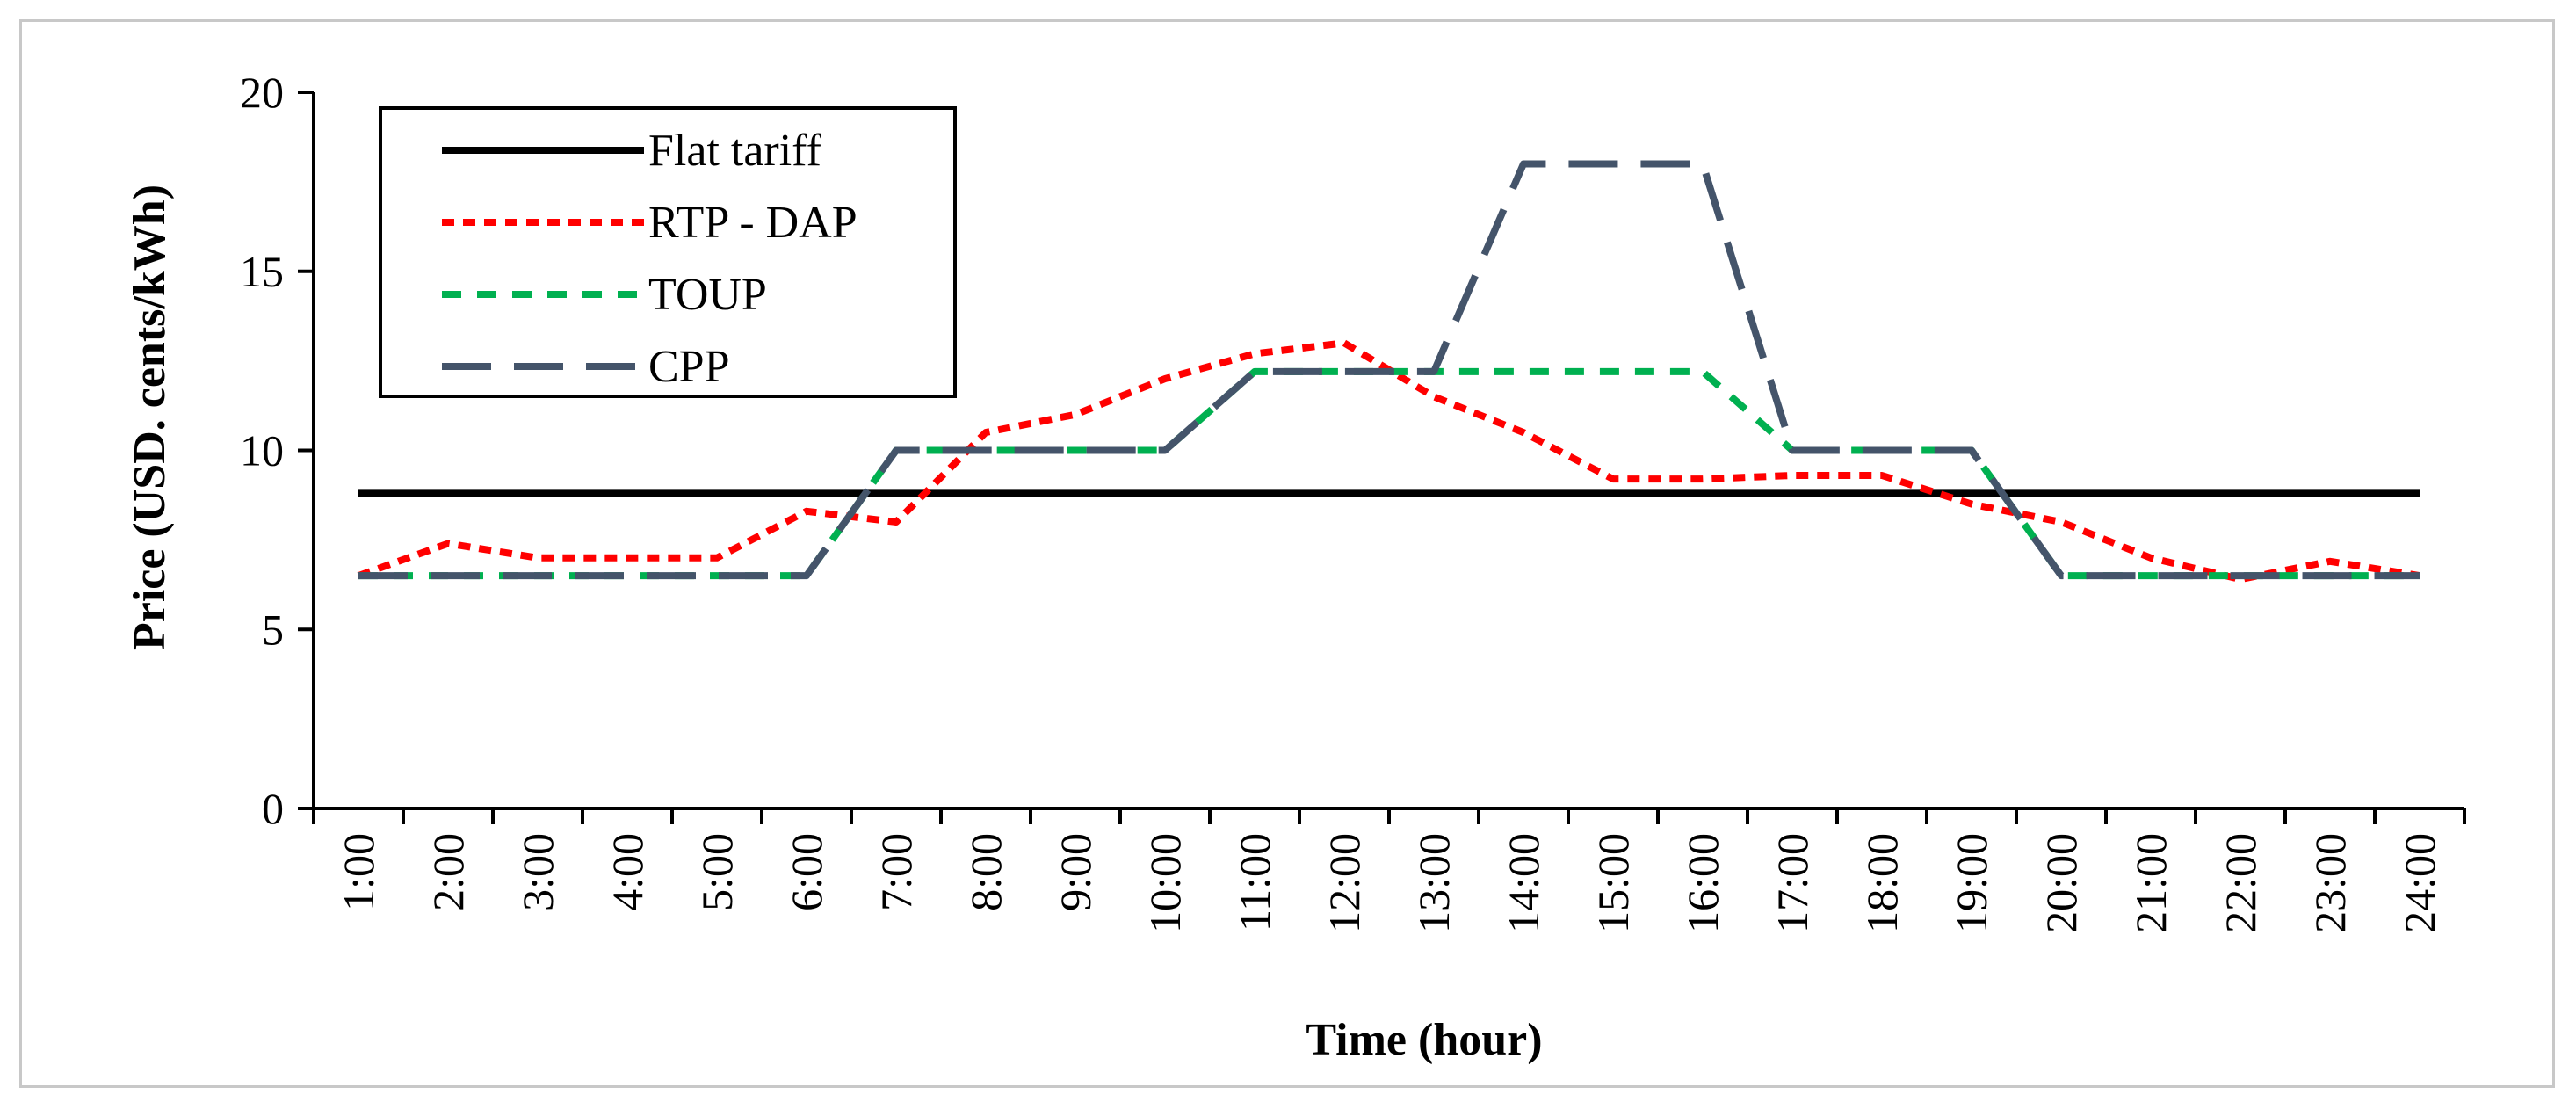 The width and height of the screenshot is (2576, 1109). Describe the element at coordinates (2419, 883) in the screenshot. I see `x-tick-label: 24:00` at that location.